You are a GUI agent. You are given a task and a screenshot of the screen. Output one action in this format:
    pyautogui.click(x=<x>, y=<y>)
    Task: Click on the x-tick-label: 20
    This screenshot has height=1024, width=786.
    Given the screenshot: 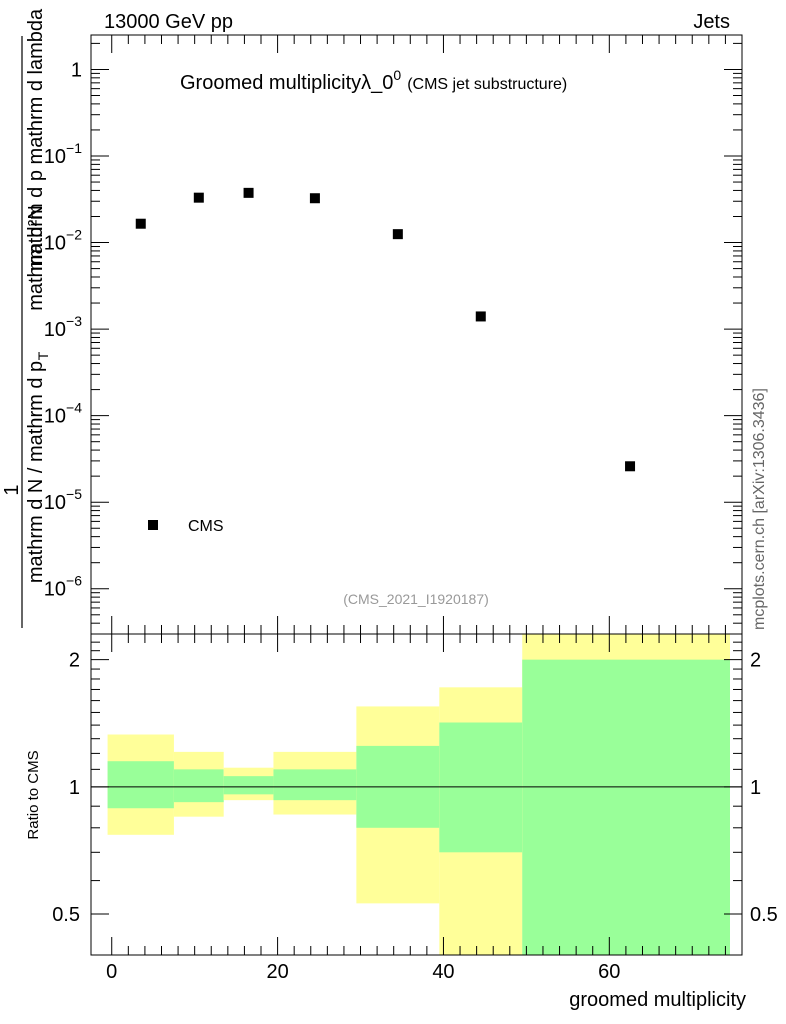 What is the action you would take?
    pyautogui.click(x=277, y=972)
    